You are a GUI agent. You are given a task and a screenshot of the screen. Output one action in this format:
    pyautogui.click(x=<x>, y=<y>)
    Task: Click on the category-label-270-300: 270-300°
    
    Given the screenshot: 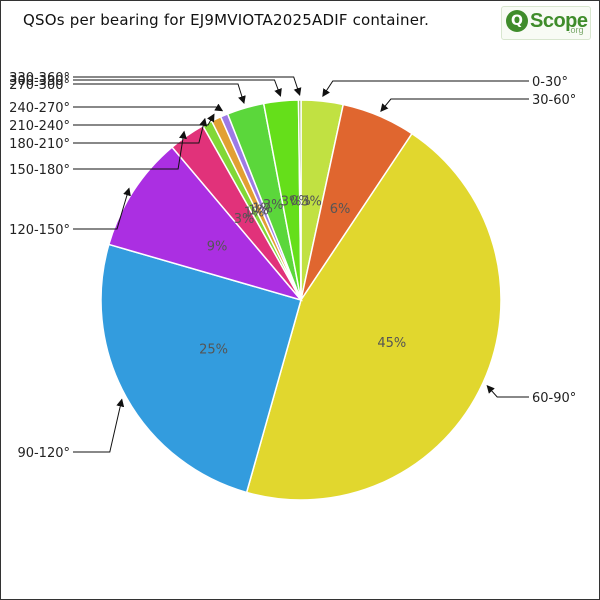 What is the action you would take?
    pyautogui.click(x=39, y=85)
    